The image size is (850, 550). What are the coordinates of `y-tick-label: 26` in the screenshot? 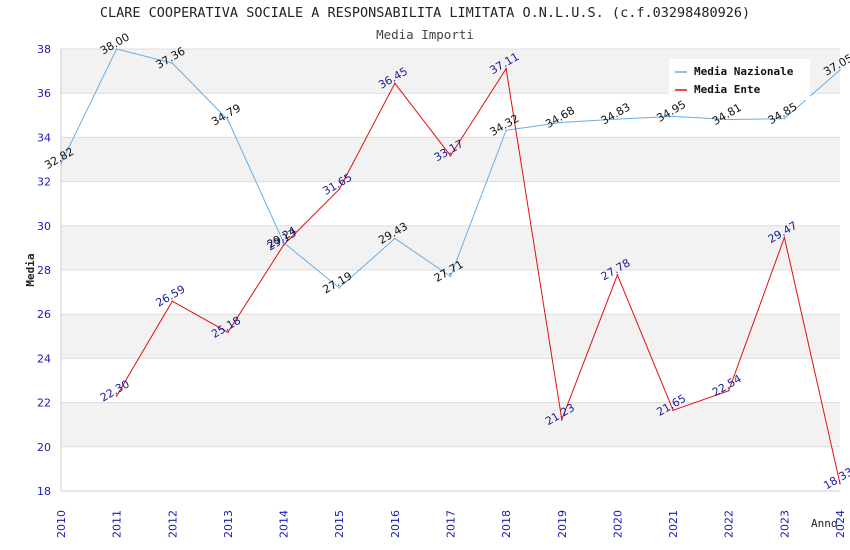 It's located at (44, 314).